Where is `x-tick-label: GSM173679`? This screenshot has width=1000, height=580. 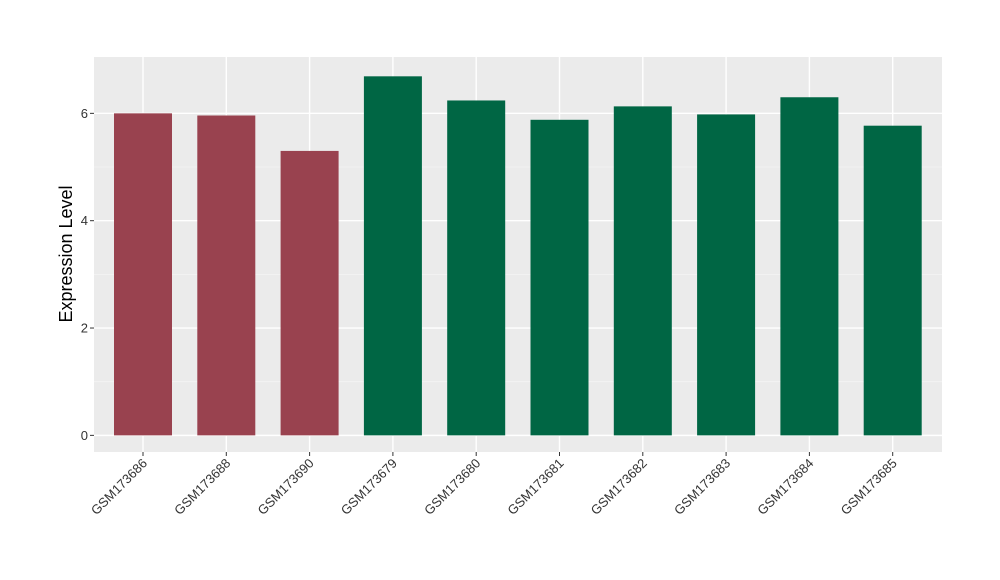 x-tick-label: GSM173679 is located at coordinates (369, 487).